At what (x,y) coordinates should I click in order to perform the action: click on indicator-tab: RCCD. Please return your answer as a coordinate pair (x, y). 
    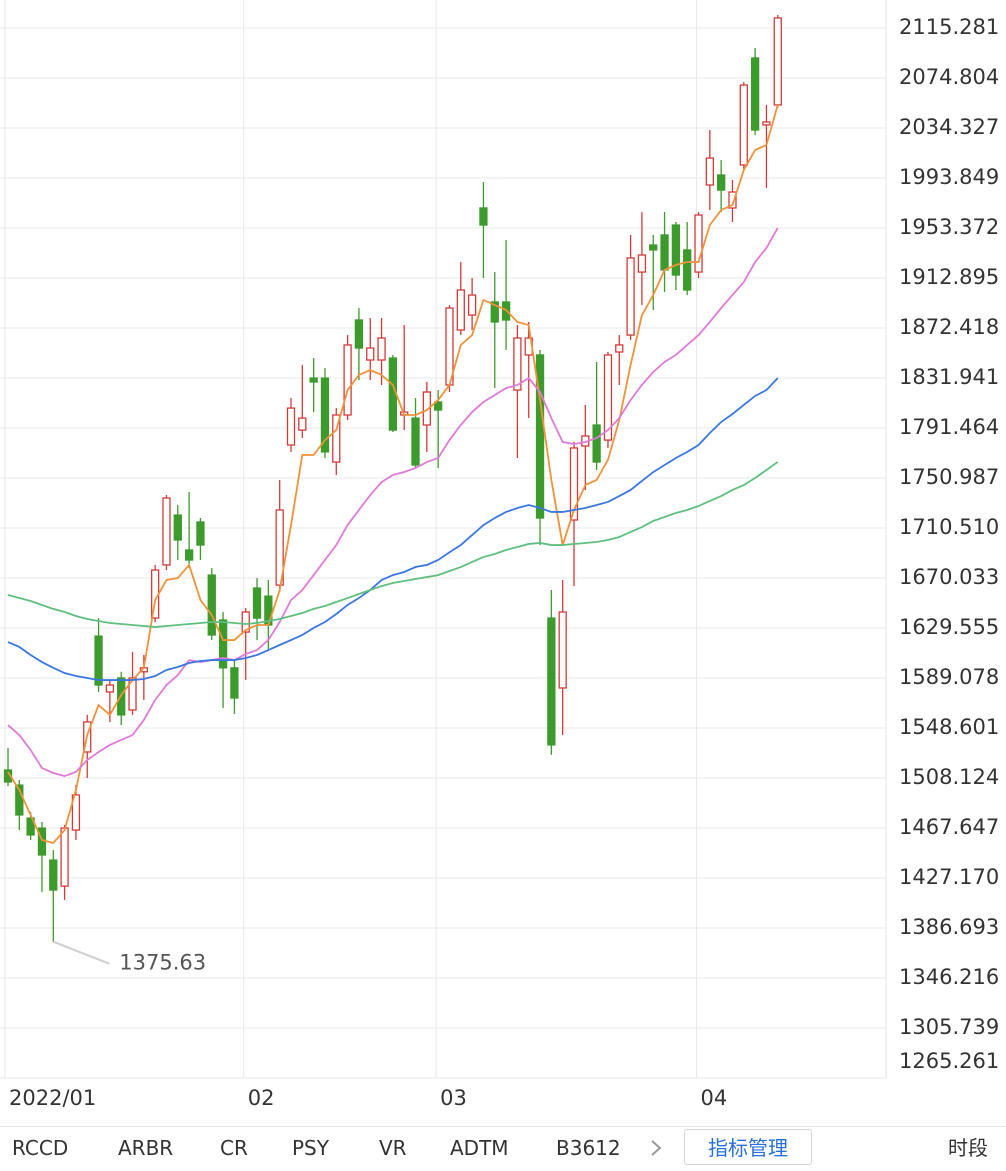
    Looking at the image, I should click on (40, 1148).